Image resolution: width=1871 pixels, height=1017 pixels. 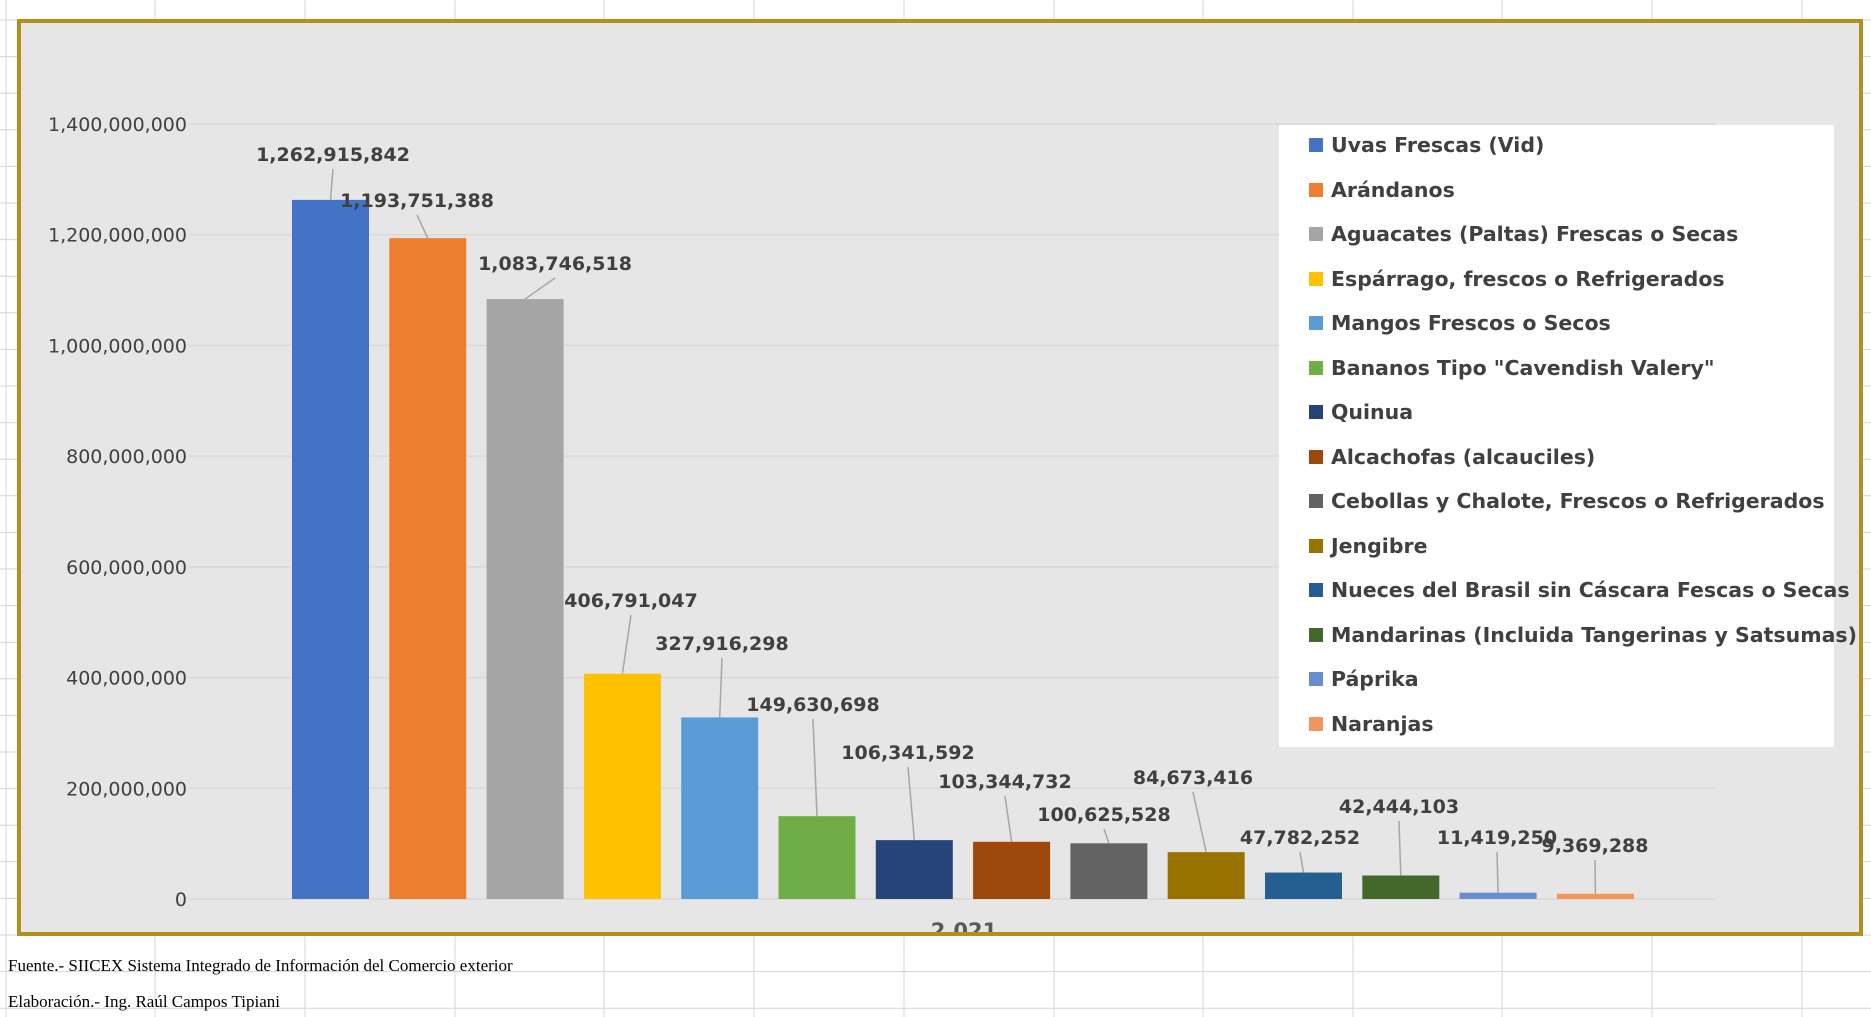 What do you see at coordinates (181, 900) in the screenshot?
I see `y-tick-label: 0` at bounding box center [181, 900].